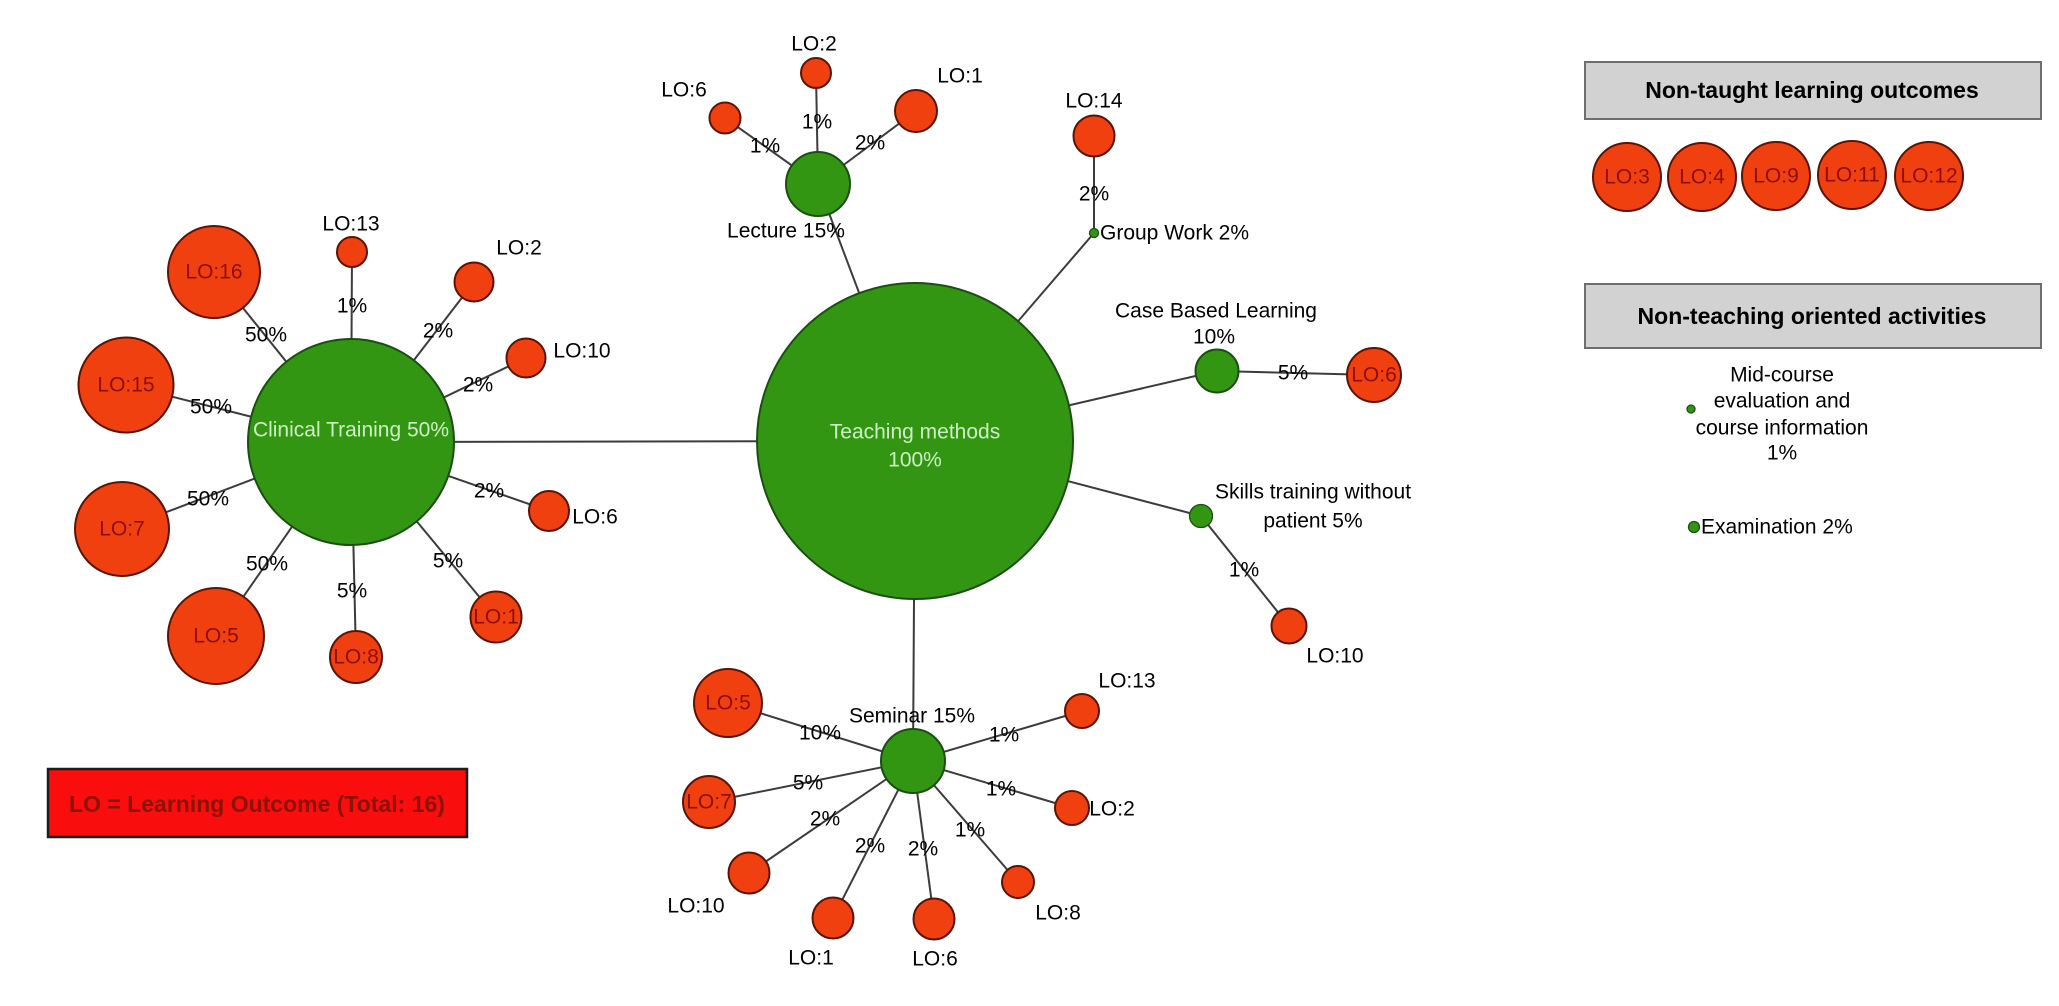 This screenshot has width=2059, height=1006. What do you see at coordinates (1313, 492) in the screenshot?
I see `svg-text: Skills training without` at bounding box center [1313, 492].